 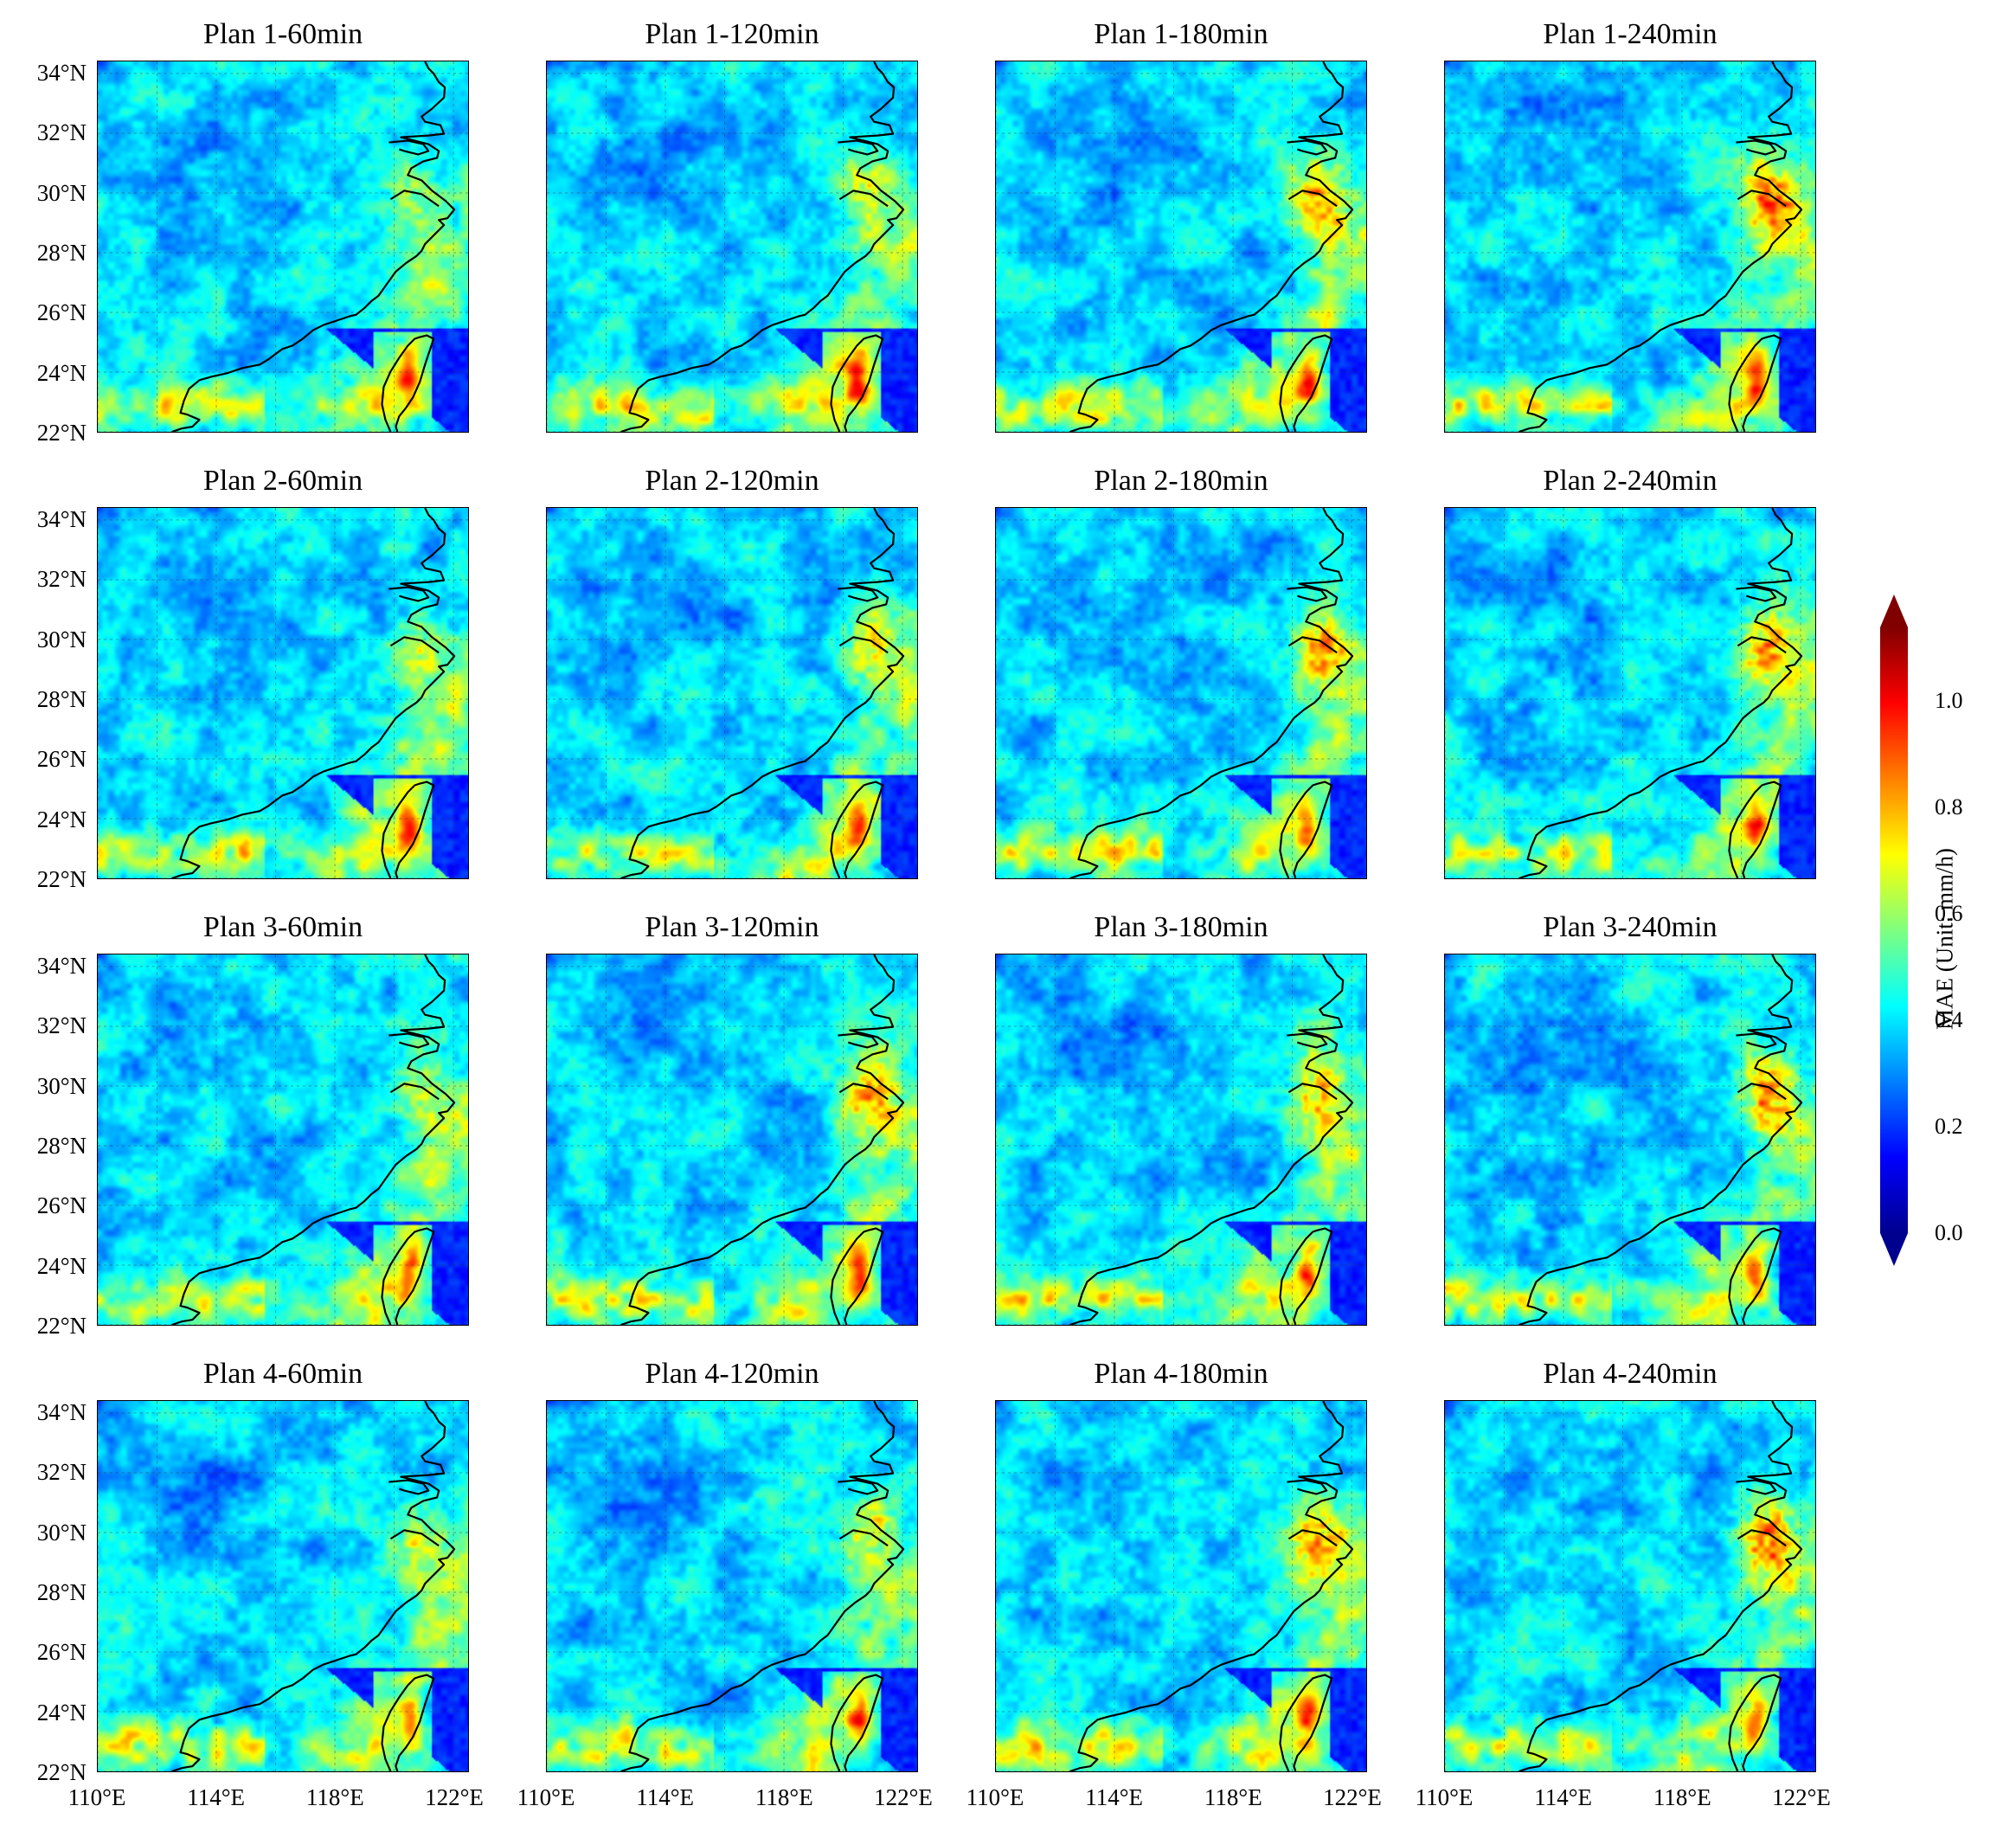 What do you see at coordinates (334, 1797) in the screenshot?
I see `lon-tick-label: 118°E` at bounding box center [334, 1797].